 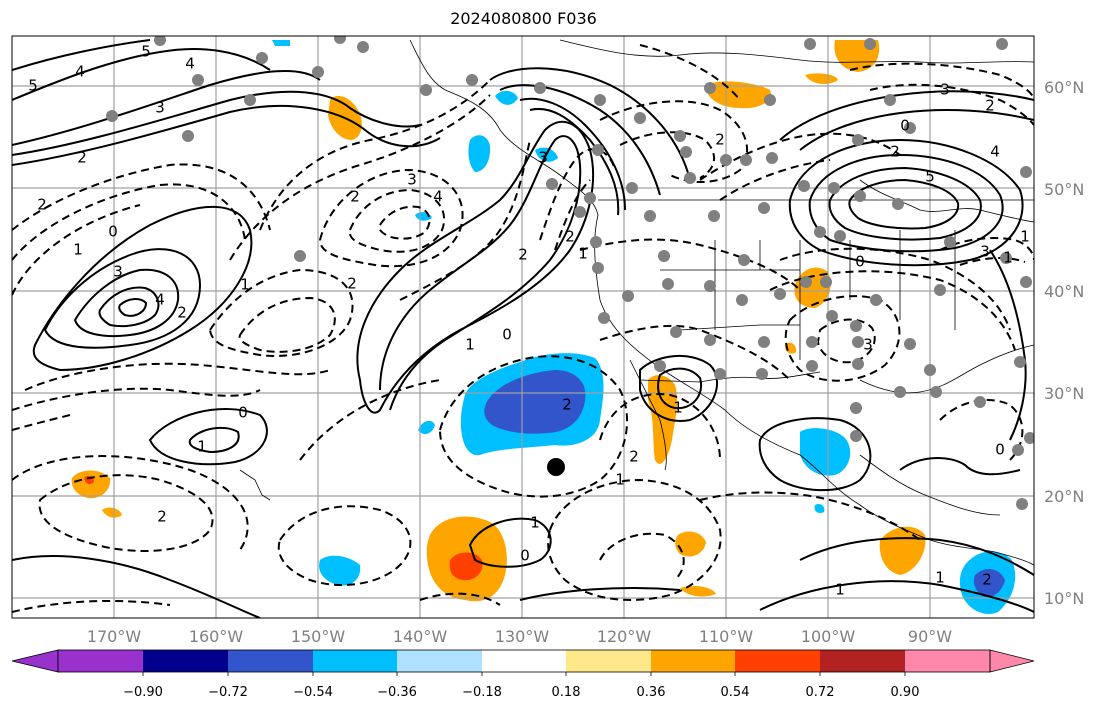 What do you see at coordinates (1064, 496) in the screenshot?
I see `lat-label: 20°N` at bounding box center [1064, 496].